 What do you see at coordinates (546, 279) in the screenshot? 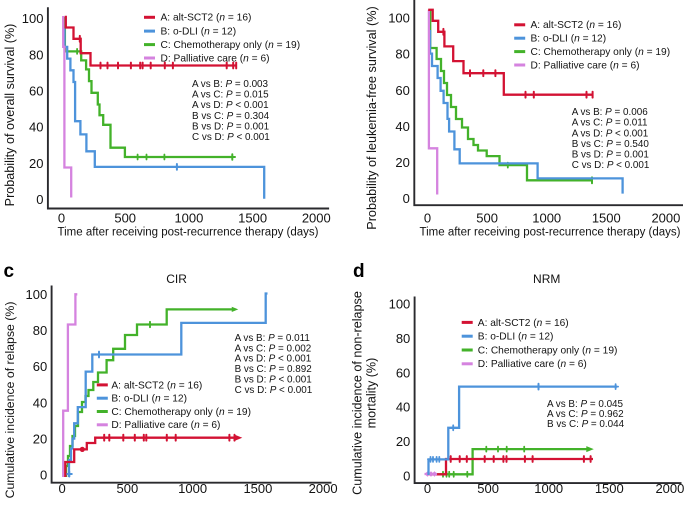
I see `svg-text: NRM` at bounding box center [546, 279].